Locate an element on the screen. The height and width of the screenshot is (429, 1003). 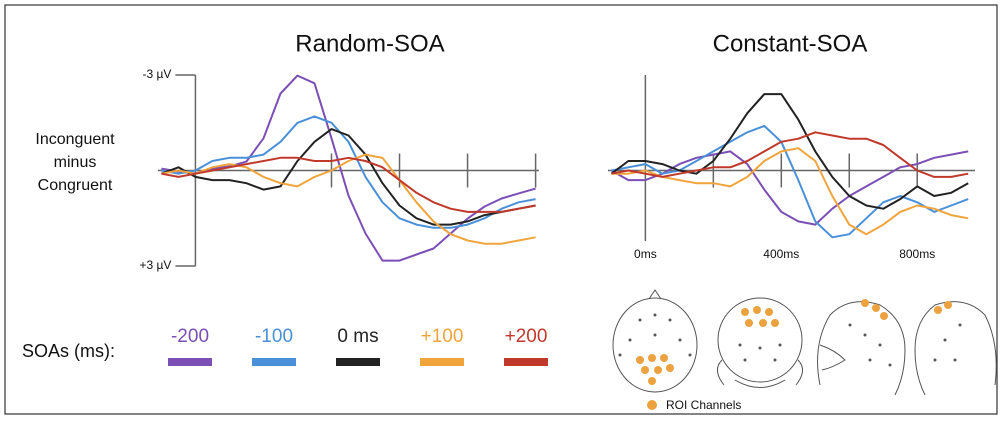
panel-title: Random-SOA is located at coordinates (369, 43).